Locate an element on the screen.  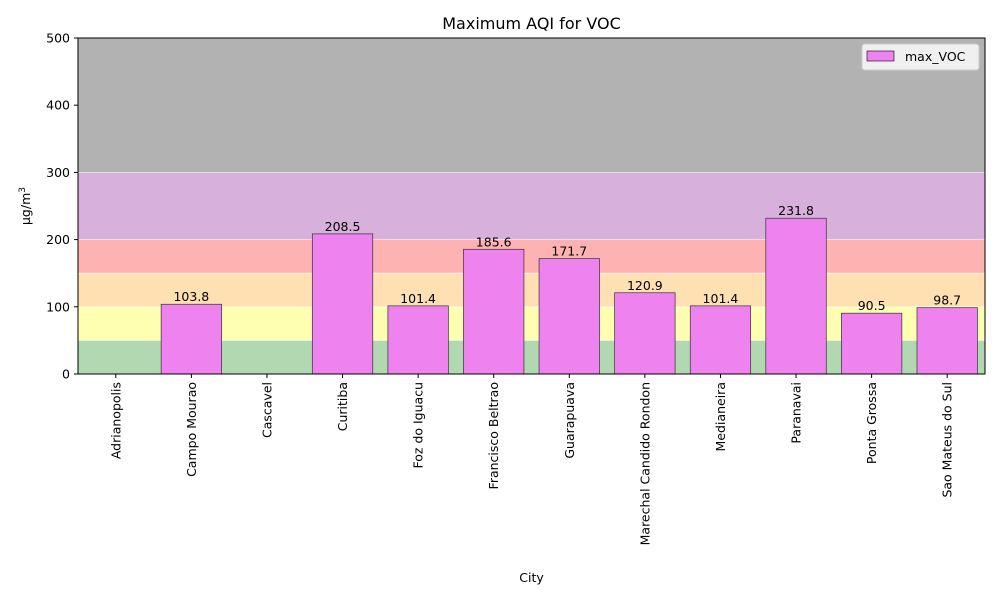
x-tick-label-6: Guarapuava is located at coordinates (569, 420).